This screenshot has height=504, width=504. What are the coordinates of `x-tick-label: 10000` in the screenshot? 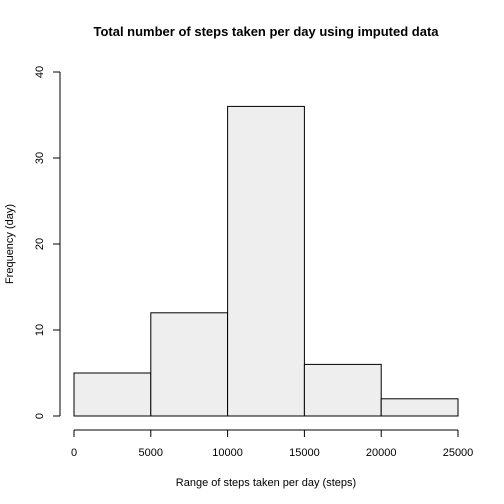 It's located at (227, 453).